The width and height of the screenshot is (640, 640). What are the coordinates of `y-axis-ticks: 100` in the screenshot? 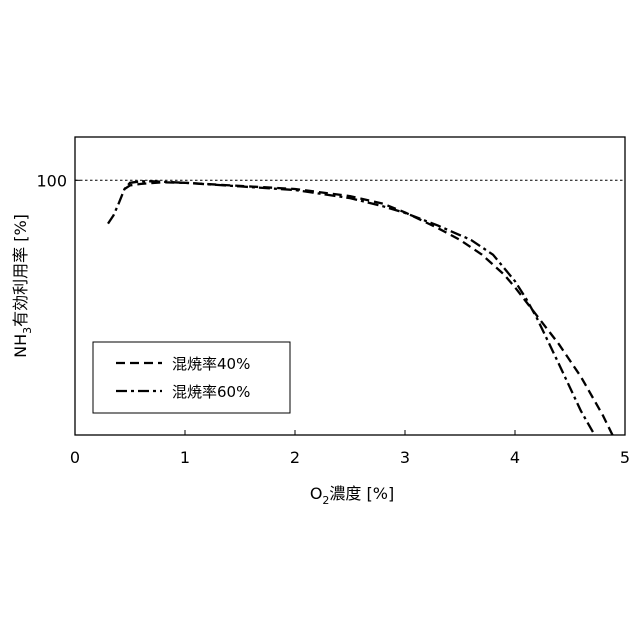 It's located at (58, 180).